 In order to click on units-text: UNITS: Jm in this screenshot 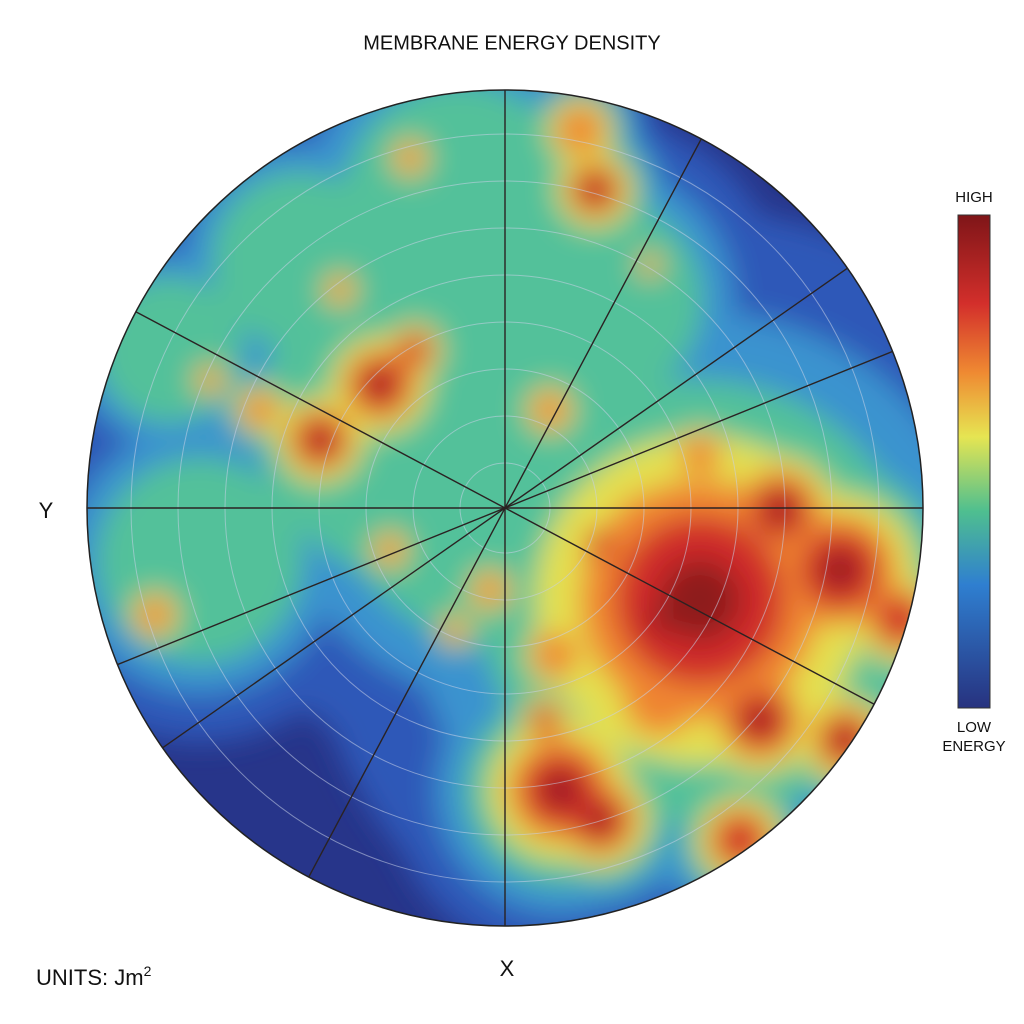, I will do `click(90, 977)`.